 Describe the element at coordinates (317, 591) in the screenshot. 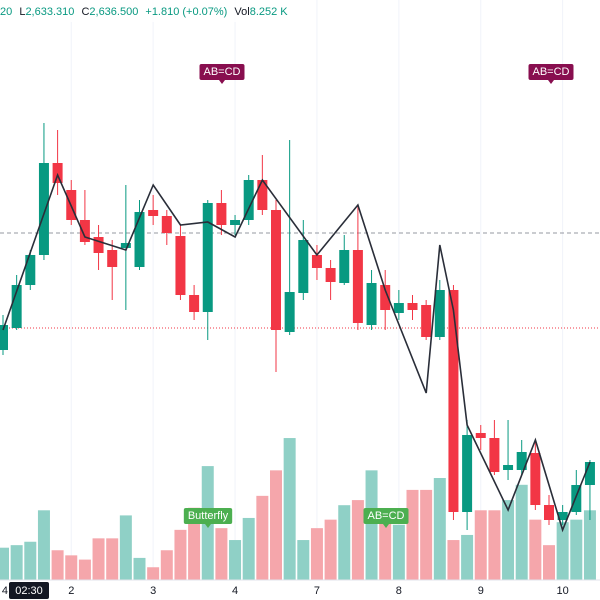

I see `x-tick-label: 7` at that location.